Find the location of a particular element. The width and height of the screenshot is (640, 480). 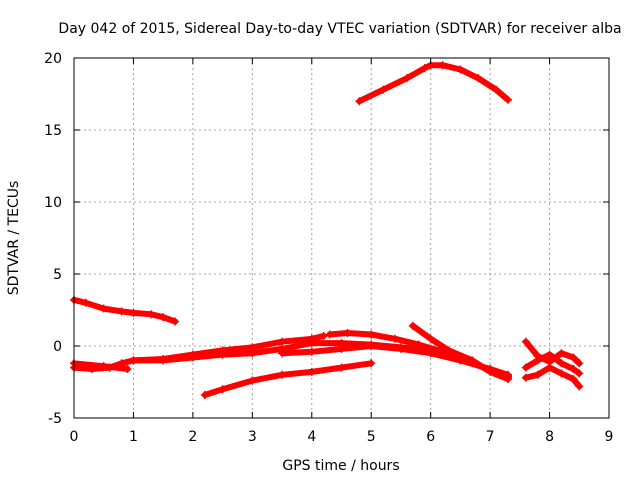

y-tick-label: 0 is located at coordinates (57, 347).